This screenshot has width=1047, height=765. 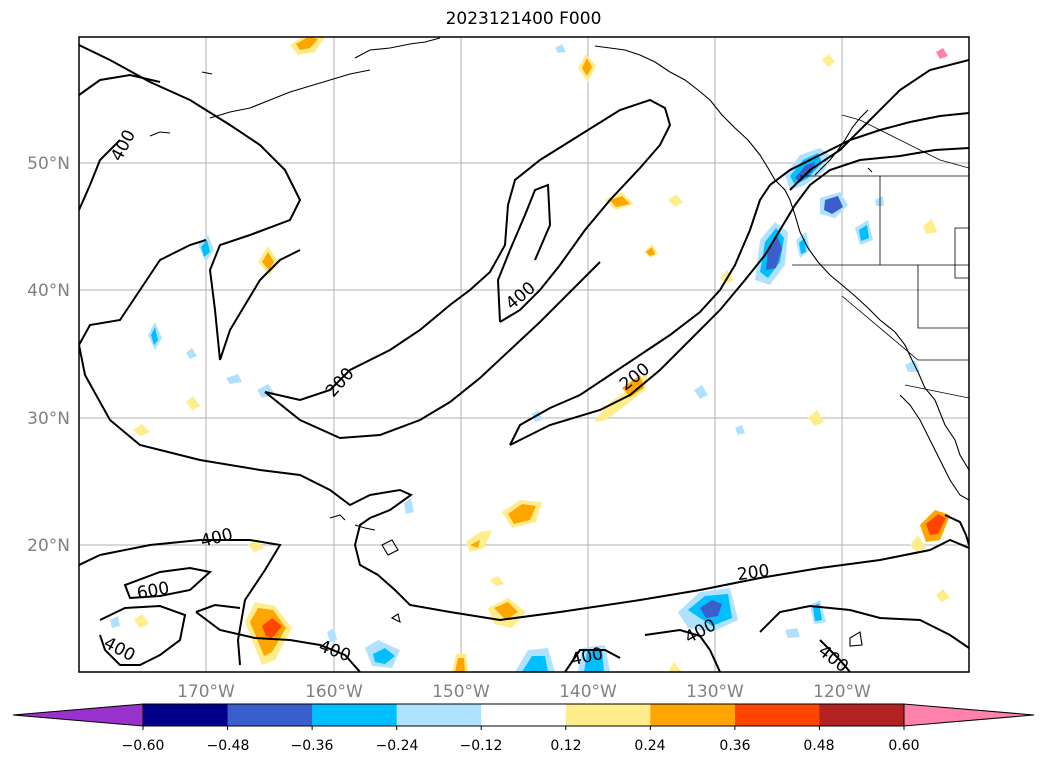 I want to click on lon-label: 140°W, so click(x=588, y=692).